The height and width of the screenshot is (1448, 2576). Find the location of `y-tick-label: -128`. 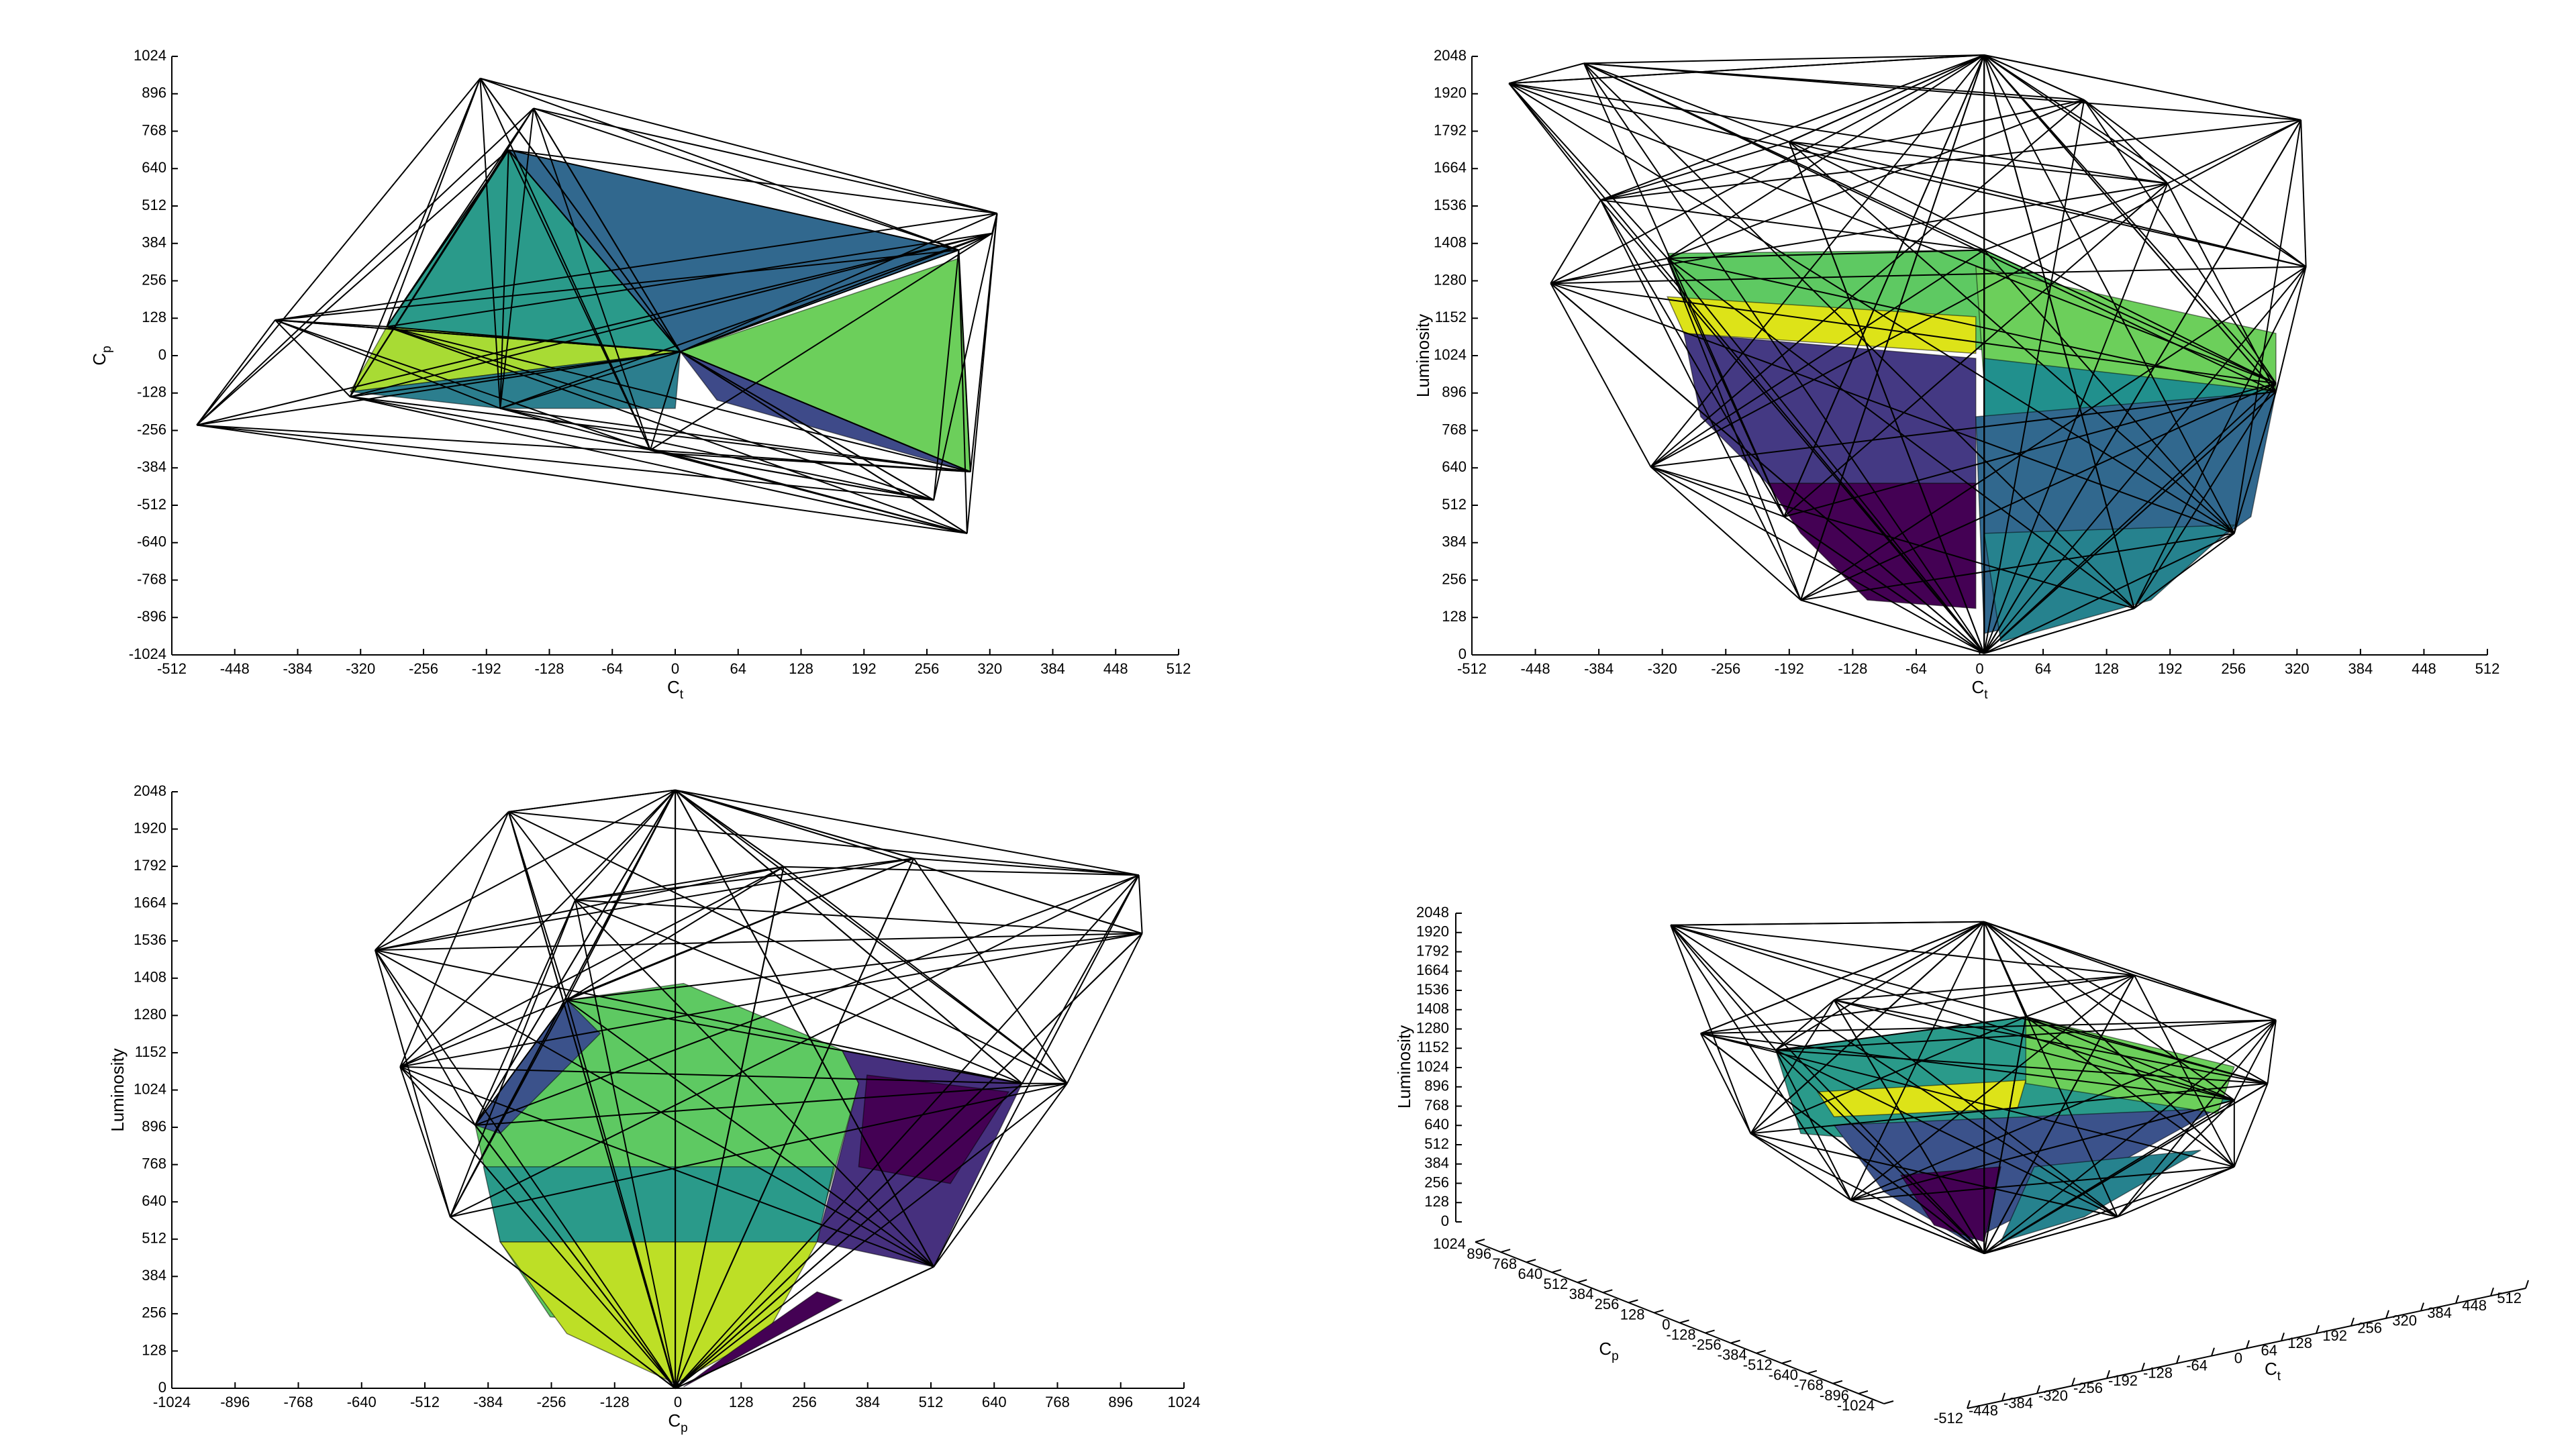

y-tick-label: -128 is located at coordinates (151, 392).